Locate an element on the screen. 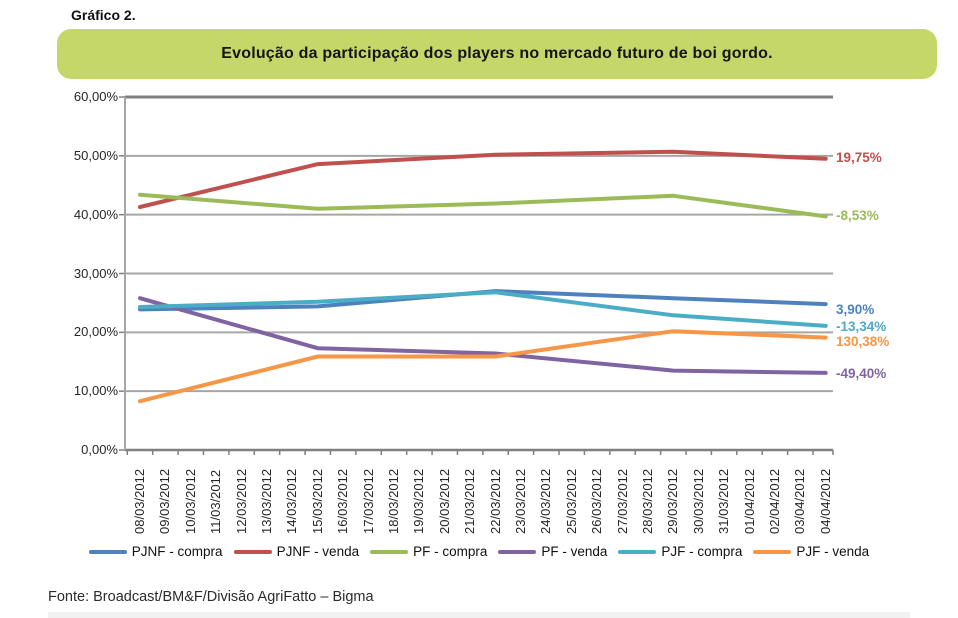 The image size is (958, 618). x-axis-date-label: 13/03/2012 is located at coordinates (266, 501).